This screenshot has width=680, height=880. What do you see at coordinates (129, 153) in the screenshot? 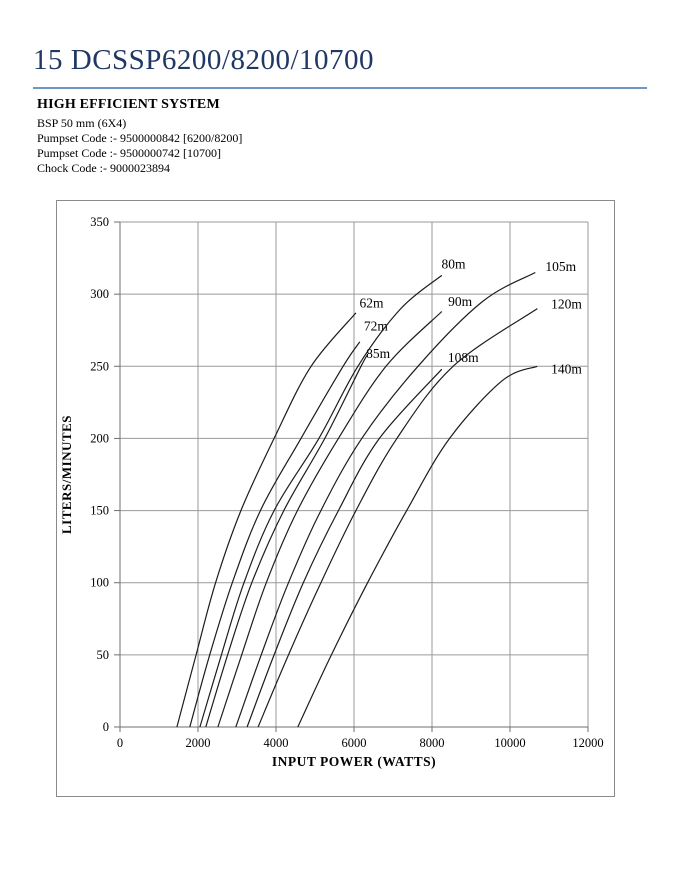
I see `info-line-pumpset-code-2: Pumpset Code :- 9500000742 [10700]` at bounding box center [129, 153].